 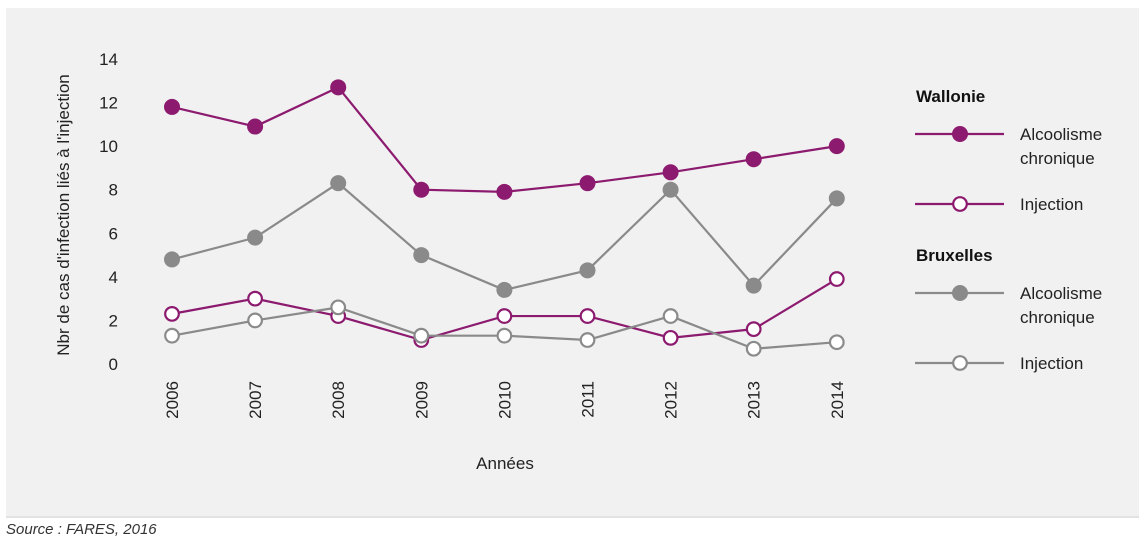 What do you see at coordinates (108, 146) in the screenshot?
I see `y-tick-label: 10` at bounding box center [108, 146].